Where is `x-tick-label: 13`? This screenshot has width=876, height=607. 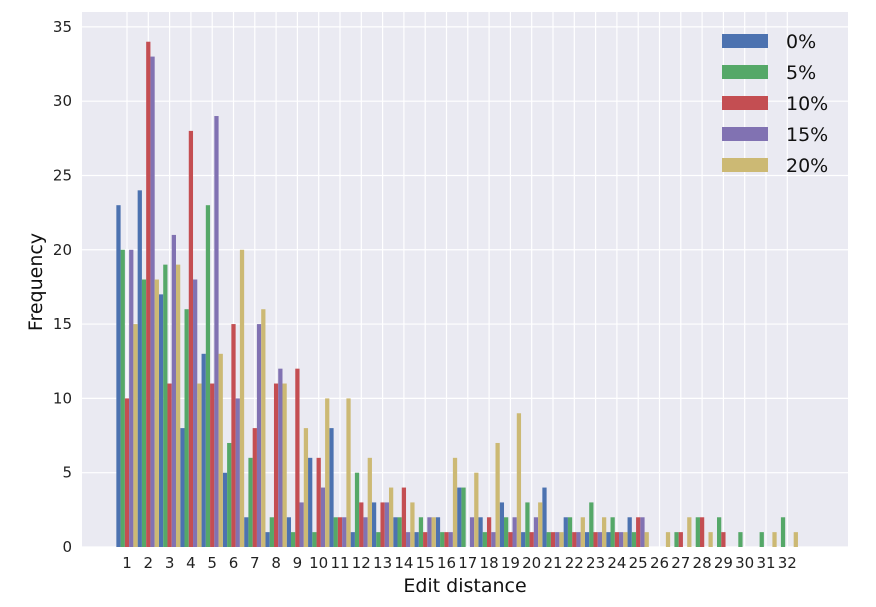
x-tick-label: 13 is located at coordinates (382, 563).